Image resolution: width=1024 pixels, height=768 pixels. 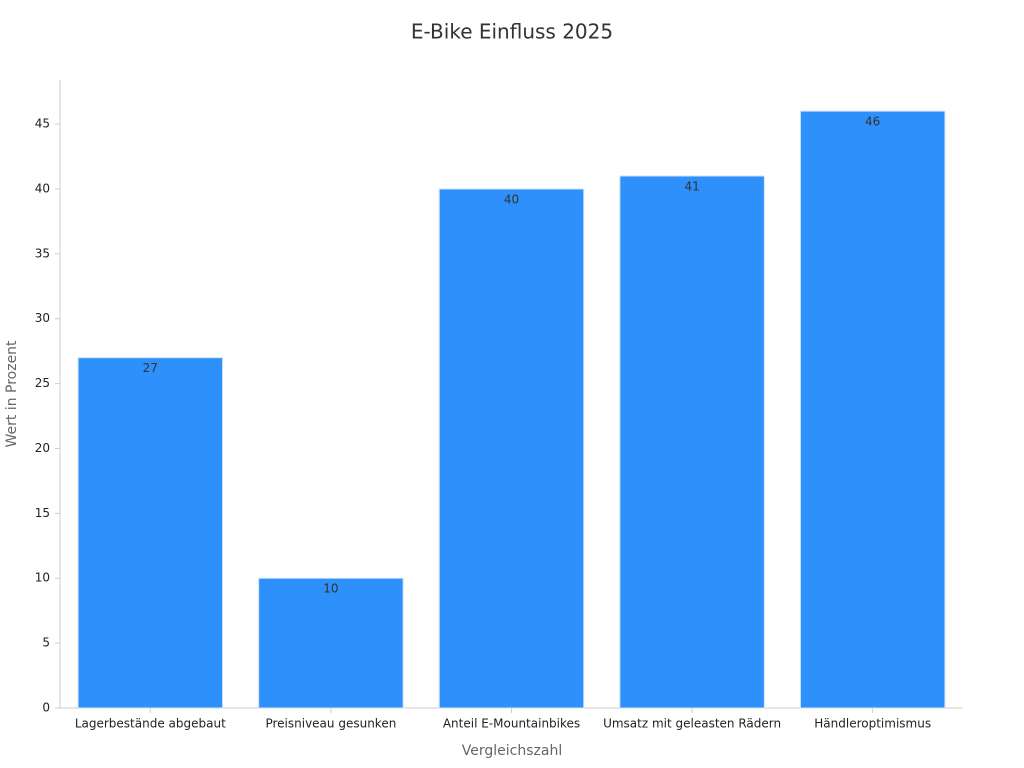 I want to click on y-tick-label: 5, so click(x=46, y=643).